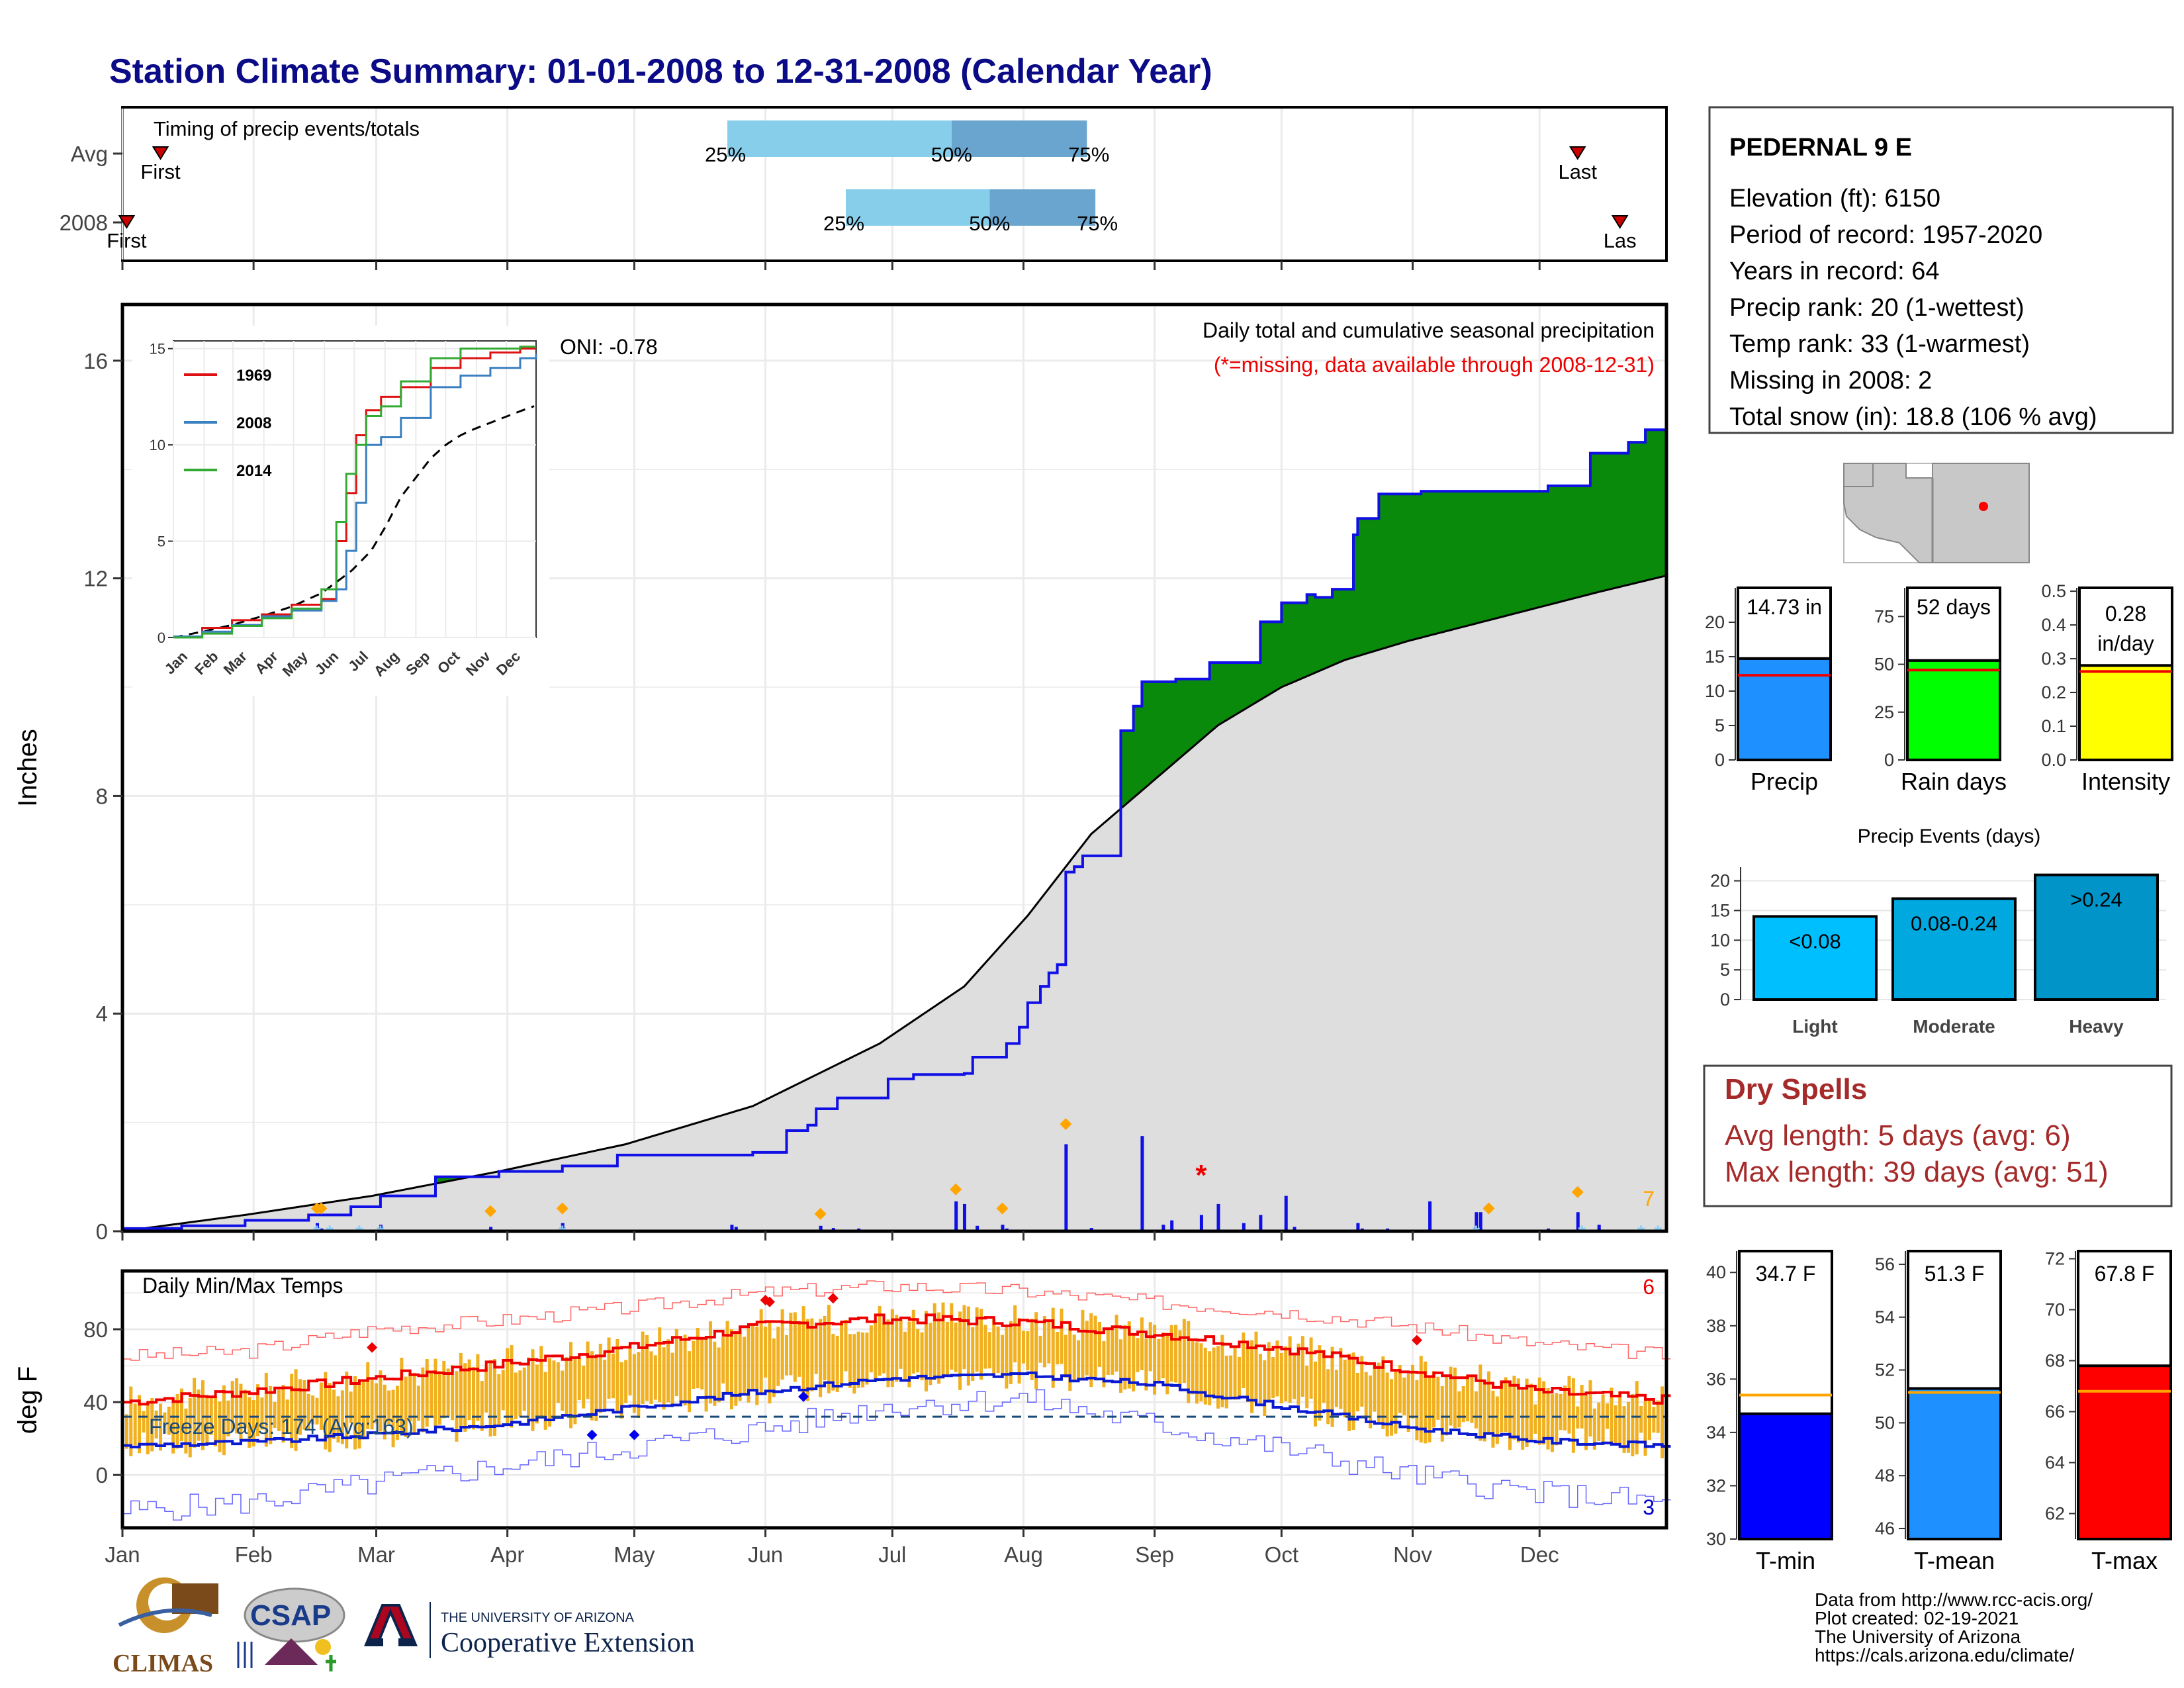 This screenshot has width=2184, height=1688. I want to click on tempbar-y-tick-label: 34, so click(1716, 1432).